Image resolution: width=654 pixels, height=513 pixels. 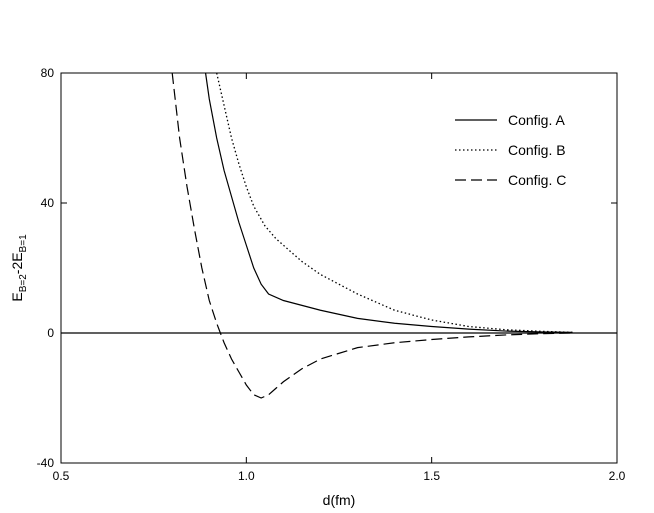 I want to click on x-axis-label: d(fm), so click(x=339, y=500).